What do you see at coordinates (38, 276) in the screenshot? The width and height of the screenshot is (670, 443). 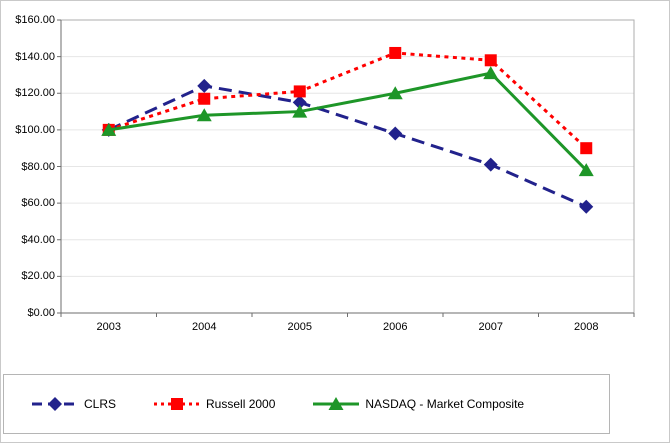 I see `y-tick-label: $20.00` at bounding box center [38, 276].